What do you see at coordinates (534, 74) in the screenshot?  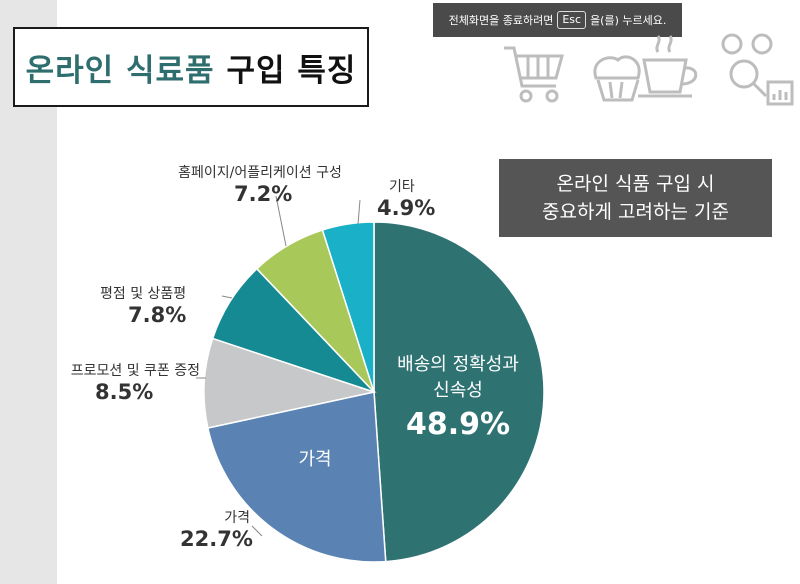 I see `shopping-cart-icon` at bounding box center [534, 74].